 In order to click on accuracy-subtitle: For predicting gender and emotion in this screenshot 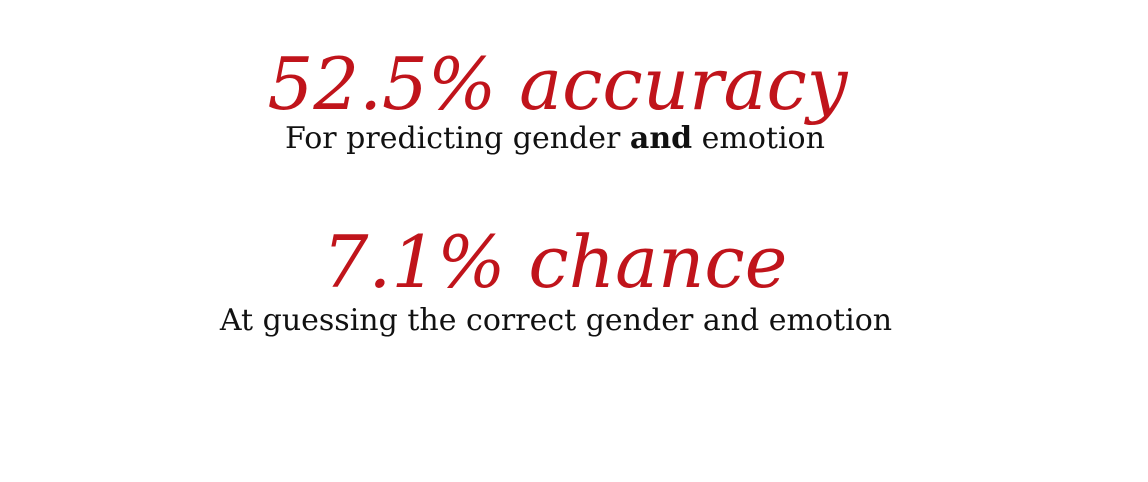, I will do `click(555, 139)`.